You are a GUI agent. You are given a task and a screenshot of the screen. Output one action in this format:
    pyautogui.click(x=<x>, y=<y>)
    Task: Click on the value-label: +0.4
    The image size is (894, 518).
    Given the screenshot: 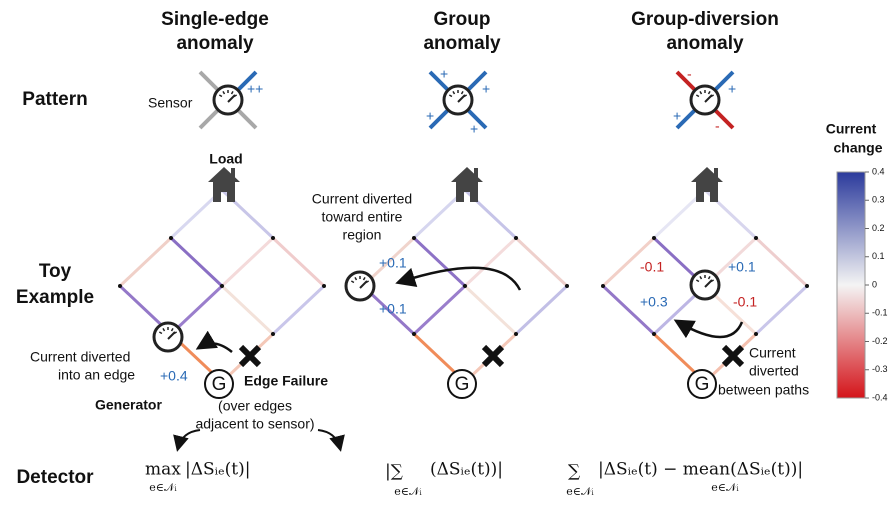 What is the action you would take?
    pyautogui.click(x=174, y=376)
    